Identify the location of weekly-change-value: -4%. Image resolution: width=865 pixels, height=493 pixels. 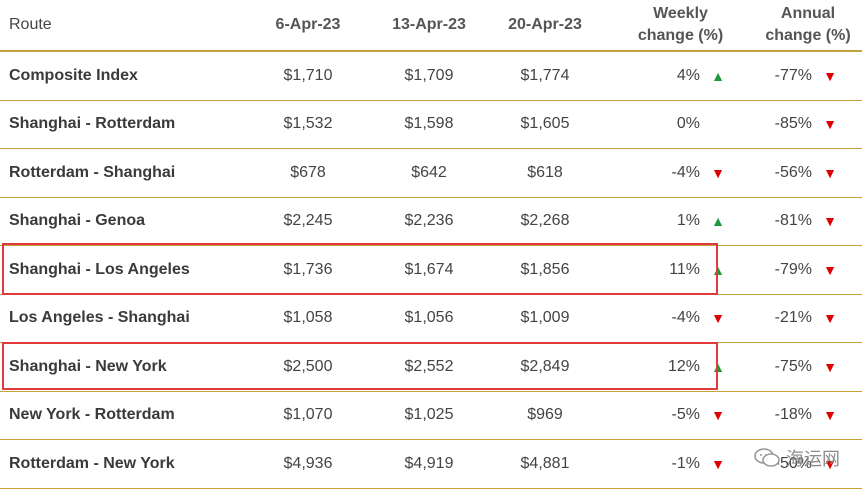
(685, 318).